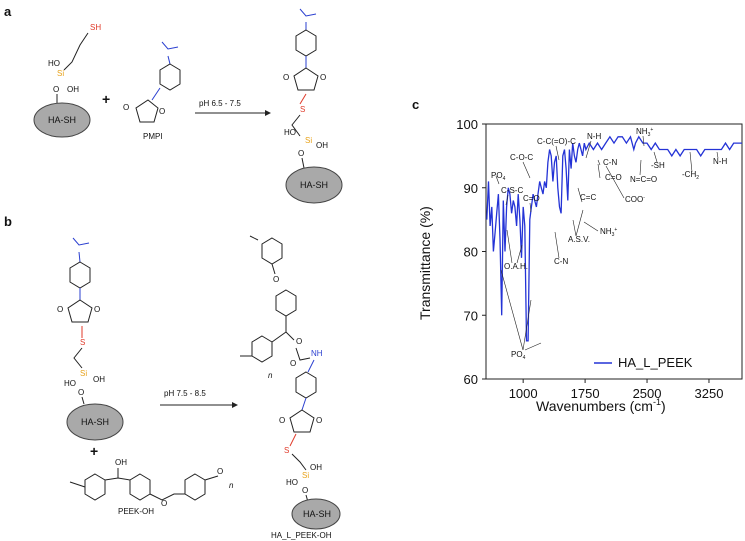  I want to click on product-a-oxygen: O, so click(301, 153).